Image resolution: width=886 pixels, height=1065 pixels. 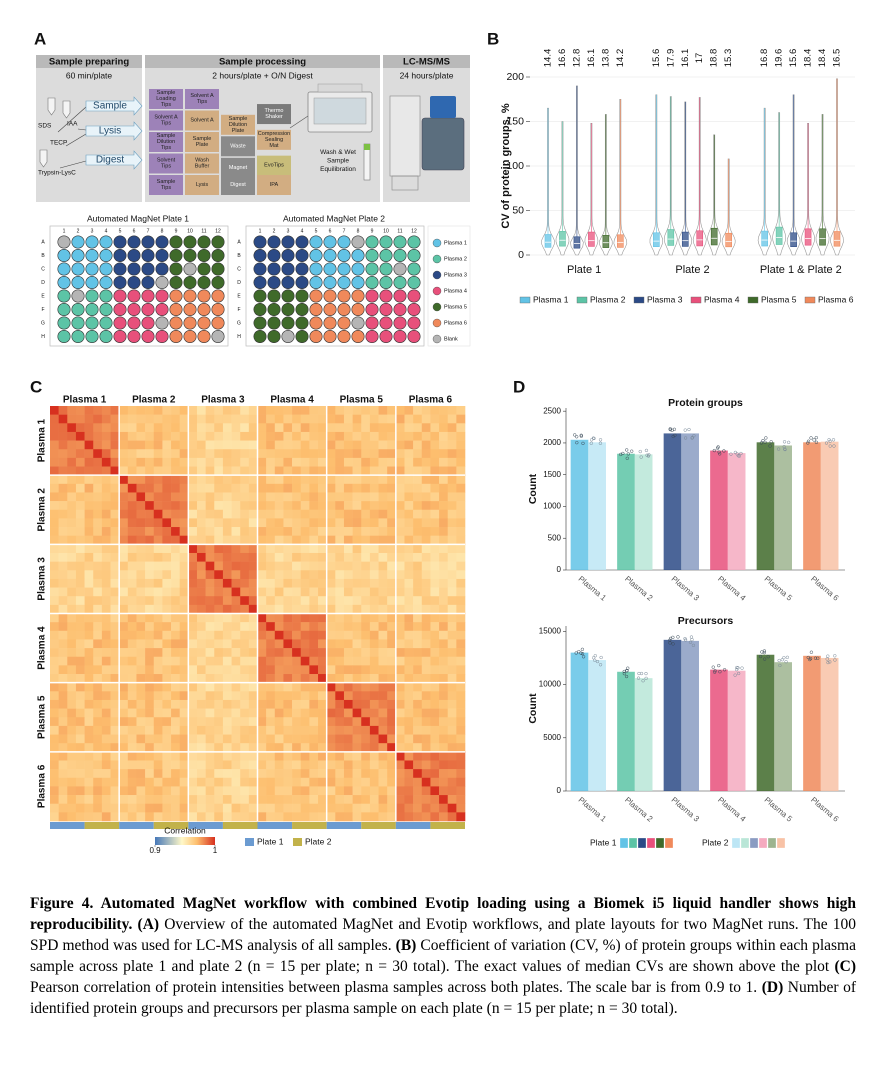 What do you see at coordinates (822, 237) in the screenshot?
I see `box` at bounding box center [822, 237].